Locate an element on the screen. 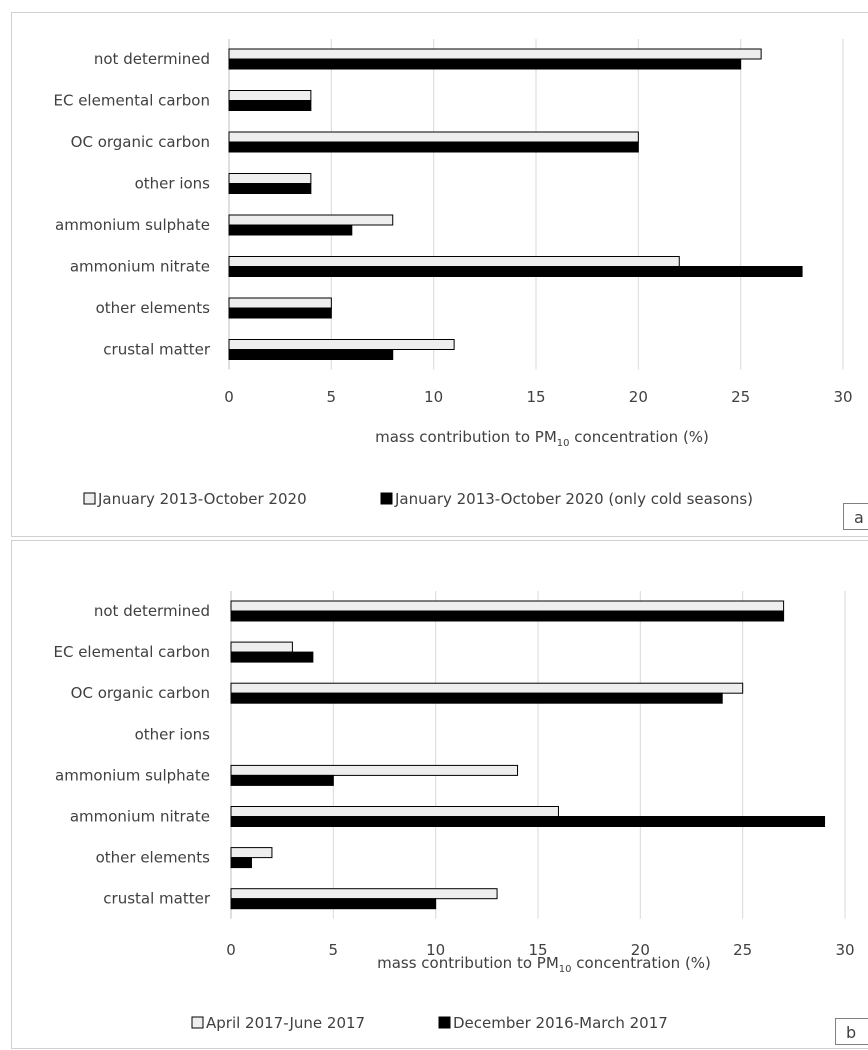 The width and height of the screenshot is (868, 1050). legend-label: January 2013-October 2020 is located at coordinates (202, 499).